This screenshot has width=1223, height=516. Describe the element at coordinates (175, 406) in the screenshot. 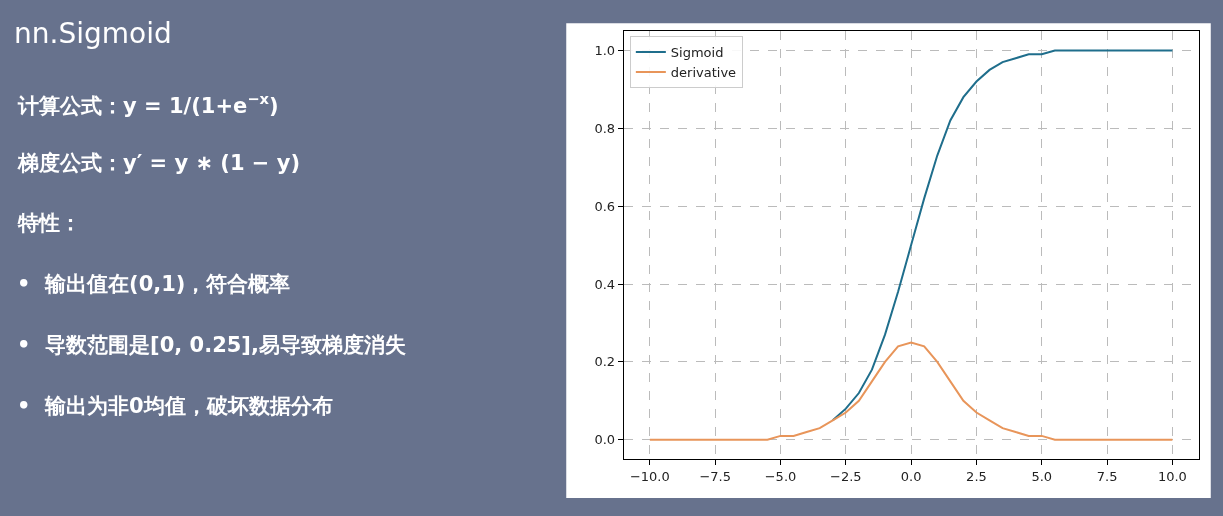

I see `text: • 输出为非0均值，破坏数据分布` at that location.